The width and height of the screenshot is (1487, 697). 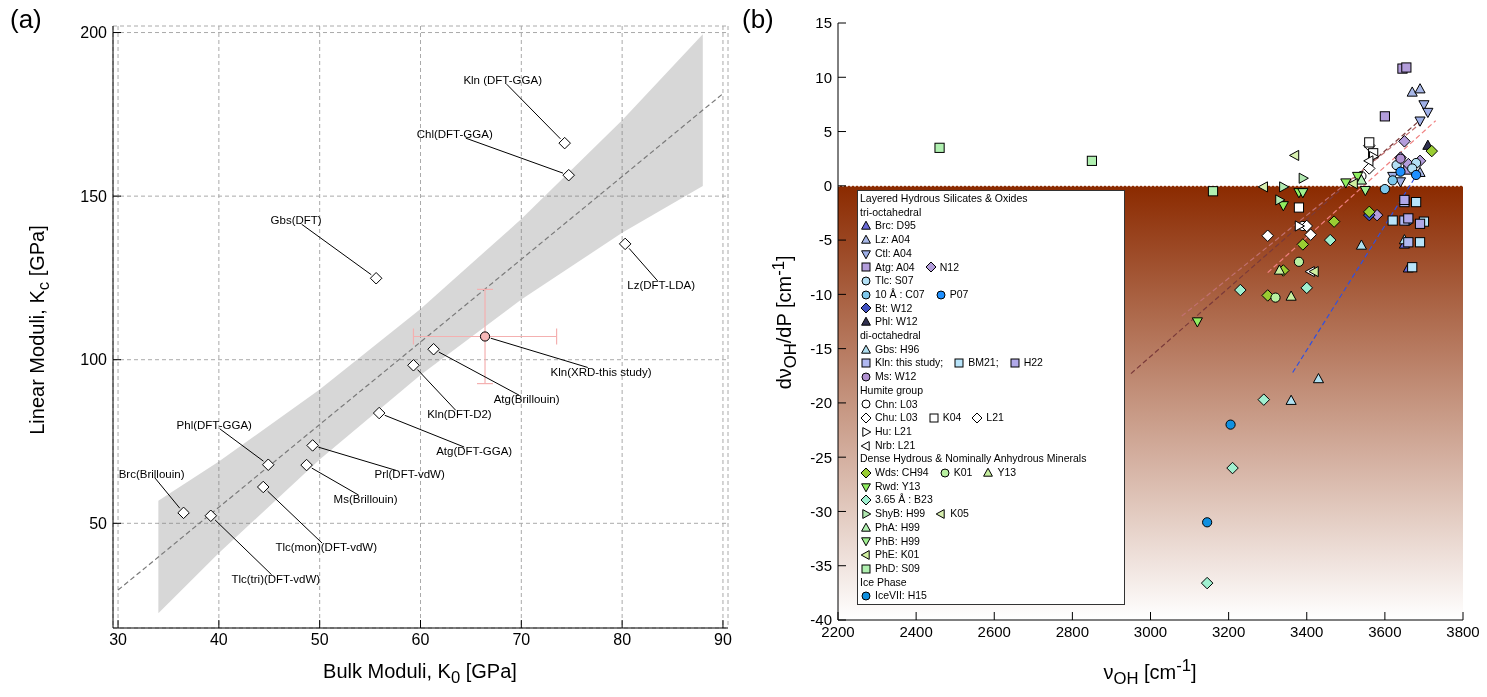 What do you see at coordinates (896, 322) in the screenshot?
I see `legend-label: Phl: W12` at bounding box center [896, 322].